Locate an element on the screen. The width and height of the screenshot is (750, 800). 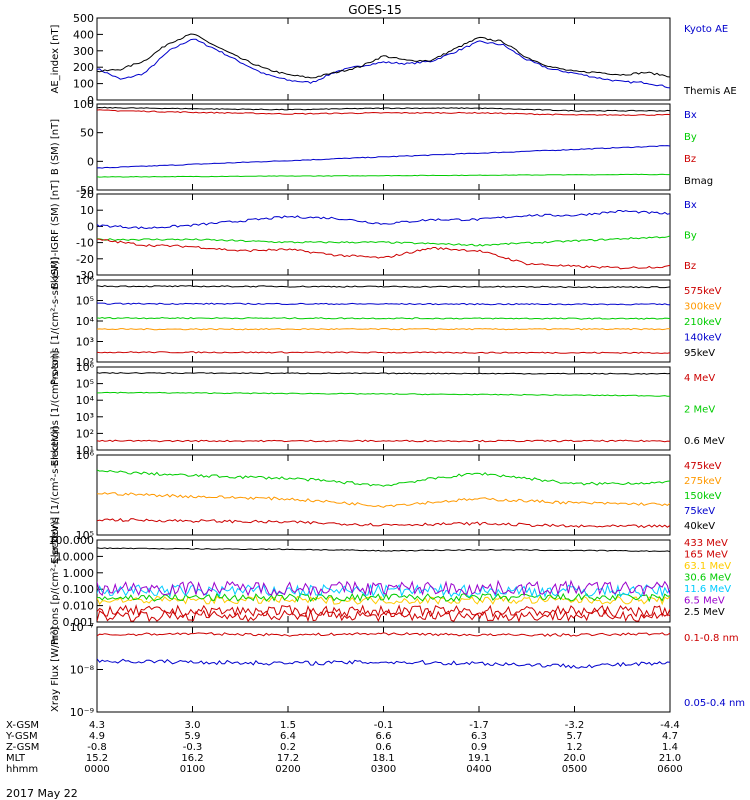
legend-entry: 475keV is located at coordinates (703, 466).